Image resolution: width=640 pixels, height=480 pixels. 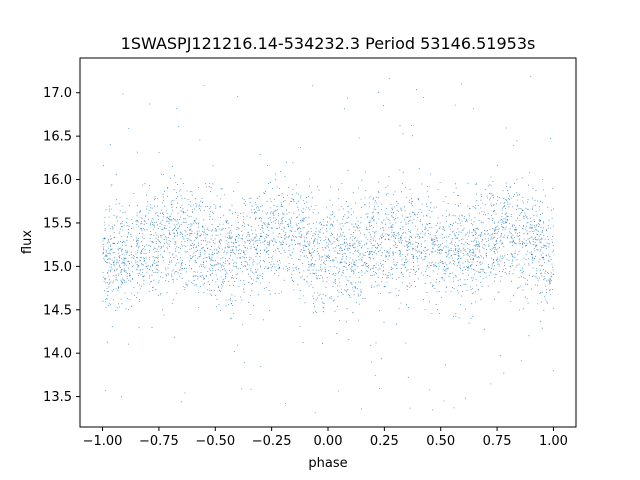 What do you see at coordinates (327, 463) in the screenshot?
I see `x-axis-label: phase` at bounding box center [327, 463].